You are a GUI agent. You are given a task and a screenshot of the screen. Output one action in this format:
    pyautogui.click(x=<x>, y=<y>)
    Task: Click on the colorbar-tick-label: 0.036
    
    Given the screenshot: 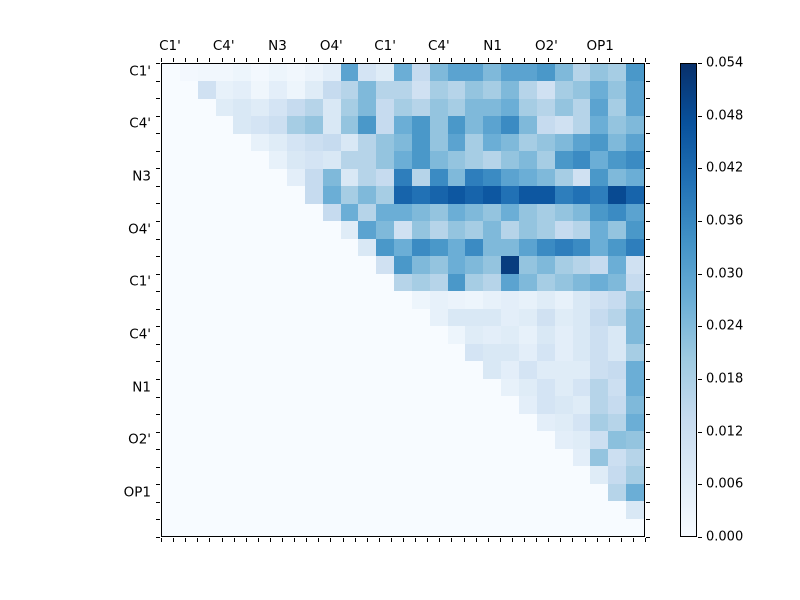 What is the action you would take?
    pyautogui.click(x=725, y=221)
    